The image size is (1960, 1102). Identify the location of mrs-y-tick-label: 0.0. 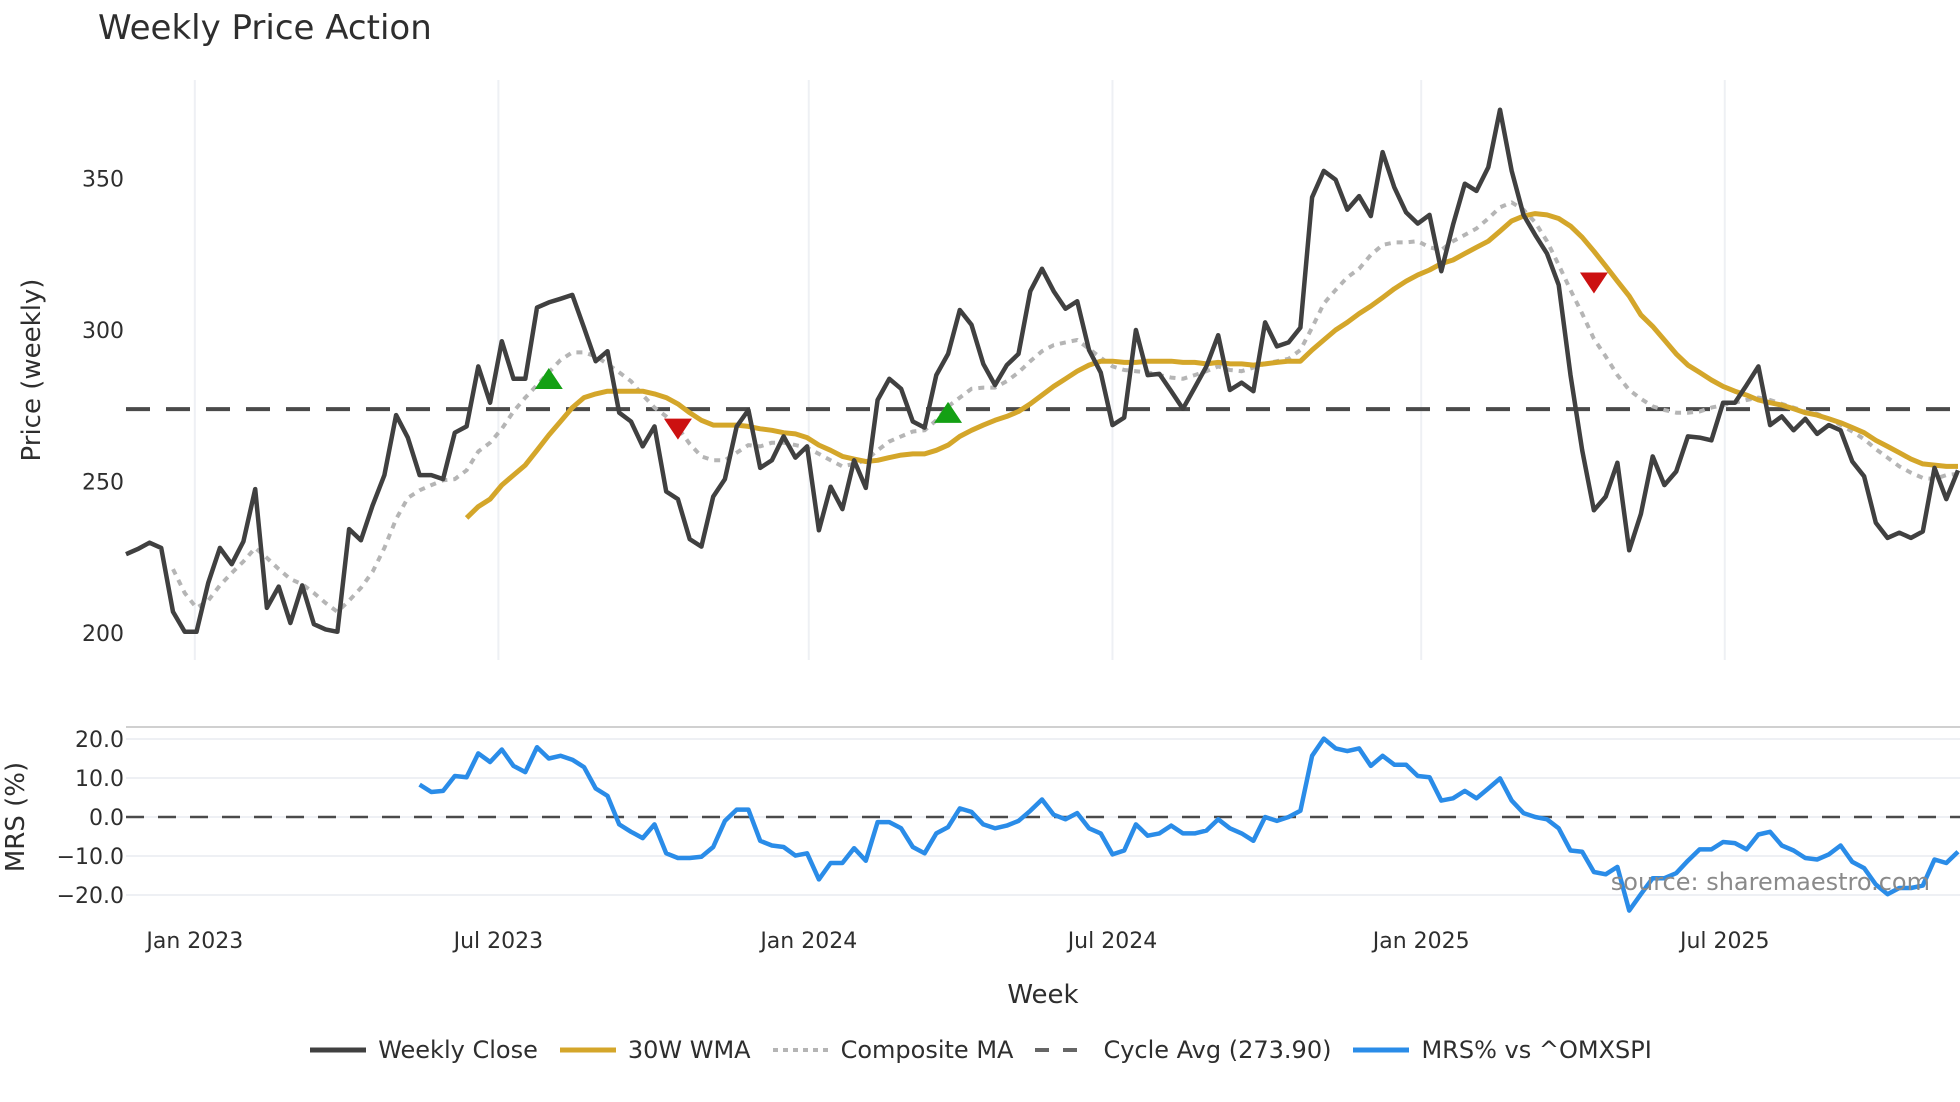
(106, 818).